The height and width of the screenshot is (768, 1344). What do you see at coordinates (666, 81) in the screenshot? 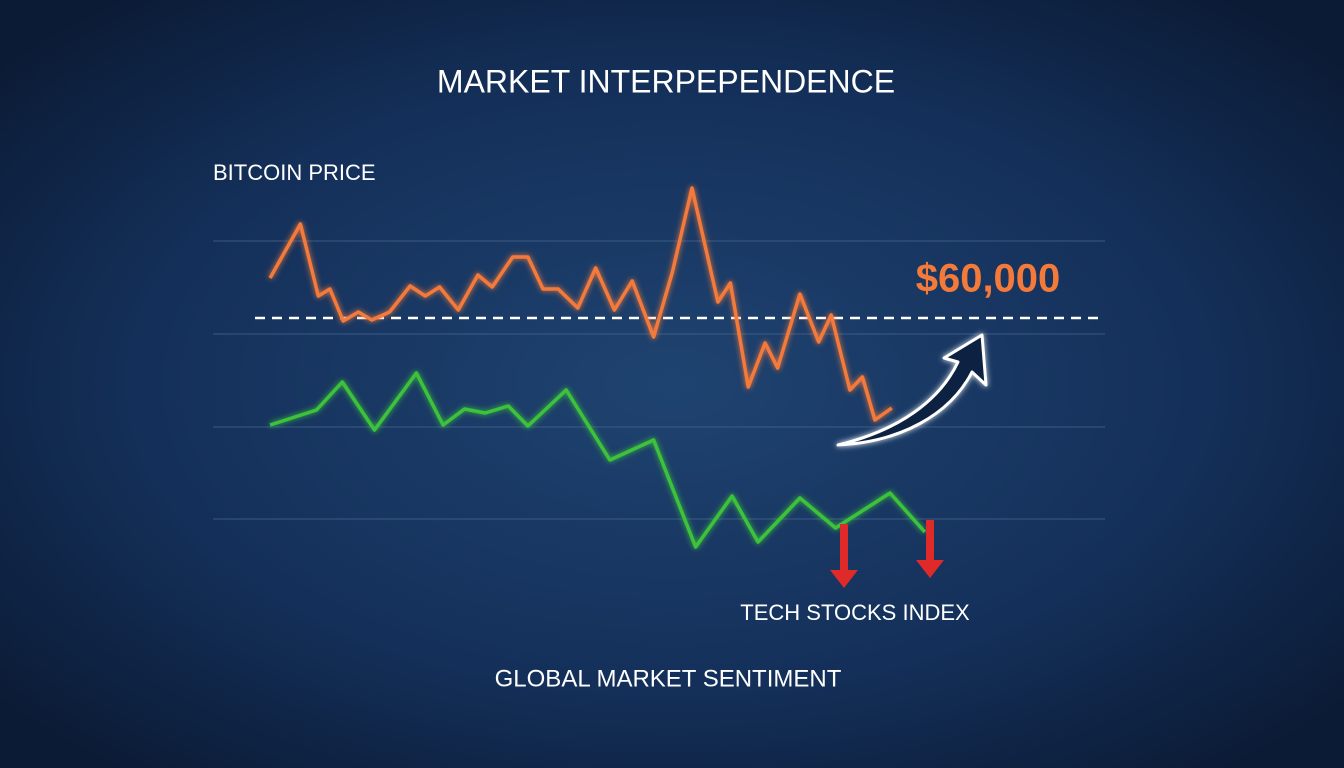
I see `chart-title: MARKET INTERPEPENDENCE` at bounding box center [666, 81].